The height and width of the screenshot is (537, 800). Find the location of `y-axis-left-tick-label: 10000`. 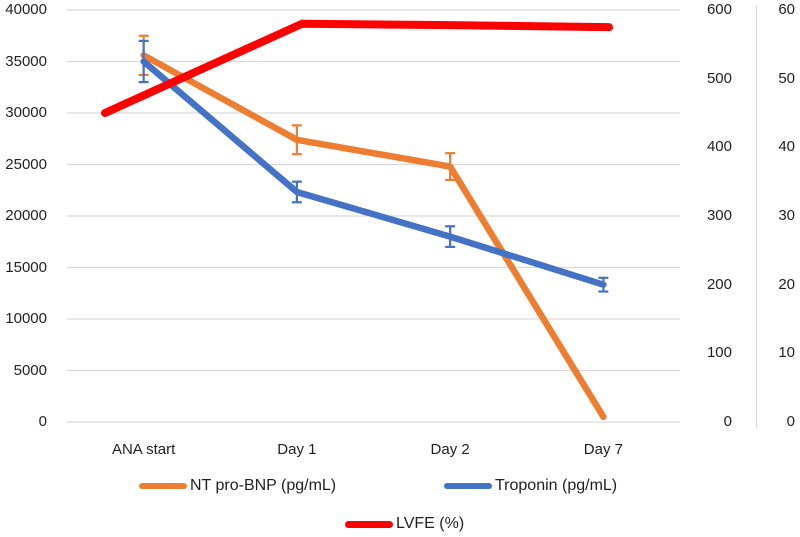

y-axis-left-tick-label: 10000 is located at coordinates (26, 318).